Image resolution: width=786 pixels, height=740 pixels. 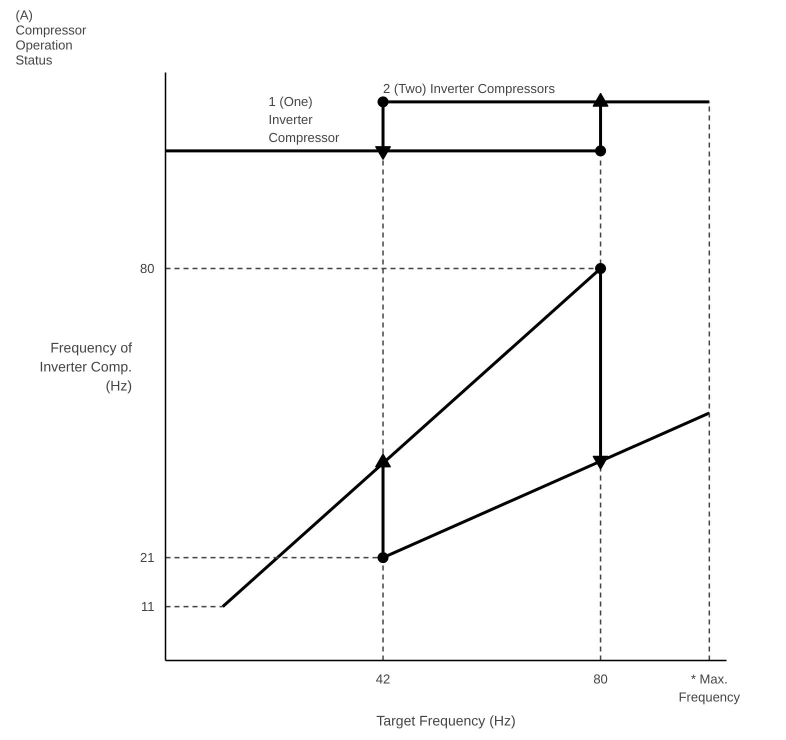 What do you see at coordinates (147, 558) in the screenshot?
I see `y-tick-label: 21` at bounding box center [147, 558].